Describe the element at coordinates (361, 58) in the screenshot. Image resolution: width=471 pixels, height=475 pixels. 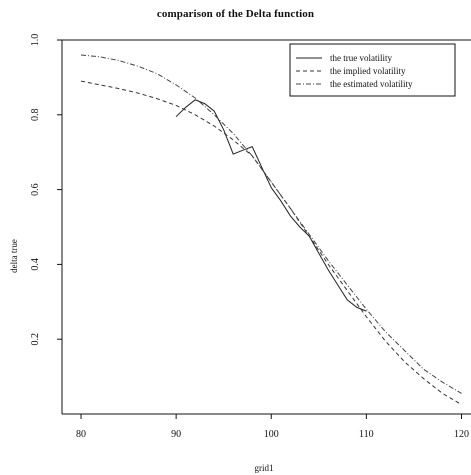
I see `legend-label-1: the true volatility` at that location.